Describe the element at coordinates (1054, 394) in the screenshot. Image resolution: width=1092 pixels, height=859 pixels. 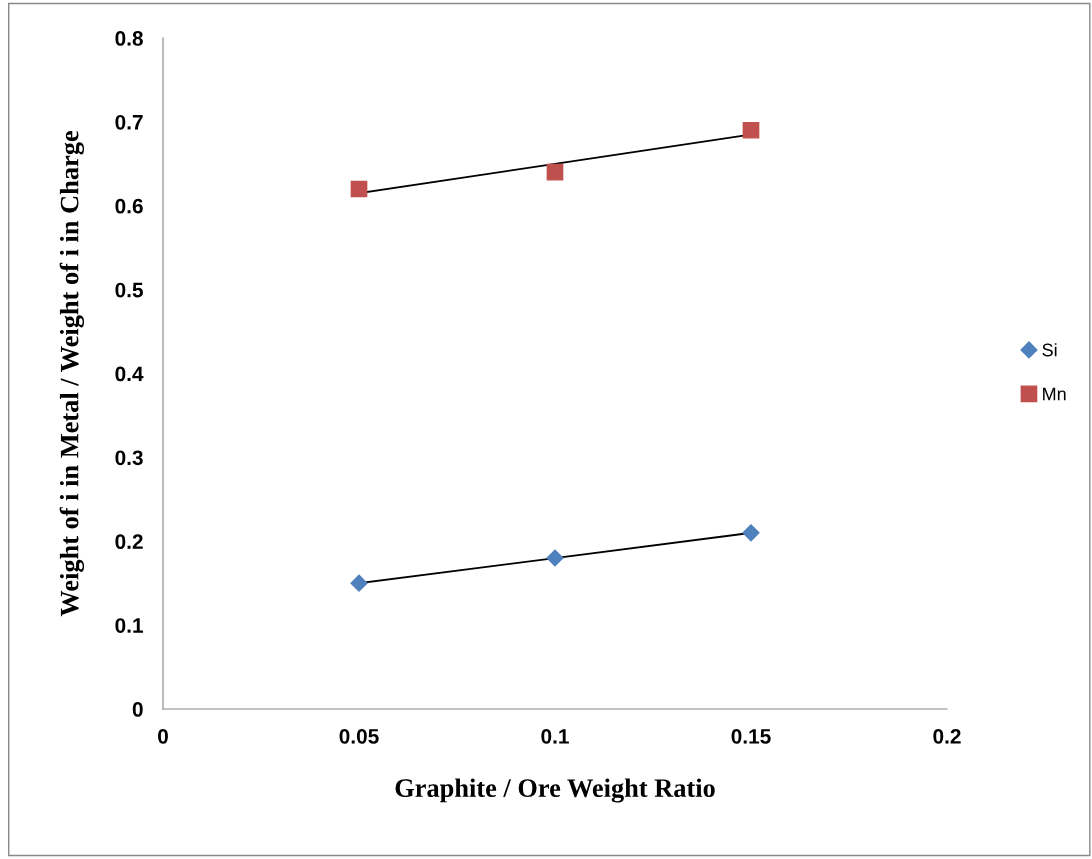
I see `legend-label: Mn` at that location.